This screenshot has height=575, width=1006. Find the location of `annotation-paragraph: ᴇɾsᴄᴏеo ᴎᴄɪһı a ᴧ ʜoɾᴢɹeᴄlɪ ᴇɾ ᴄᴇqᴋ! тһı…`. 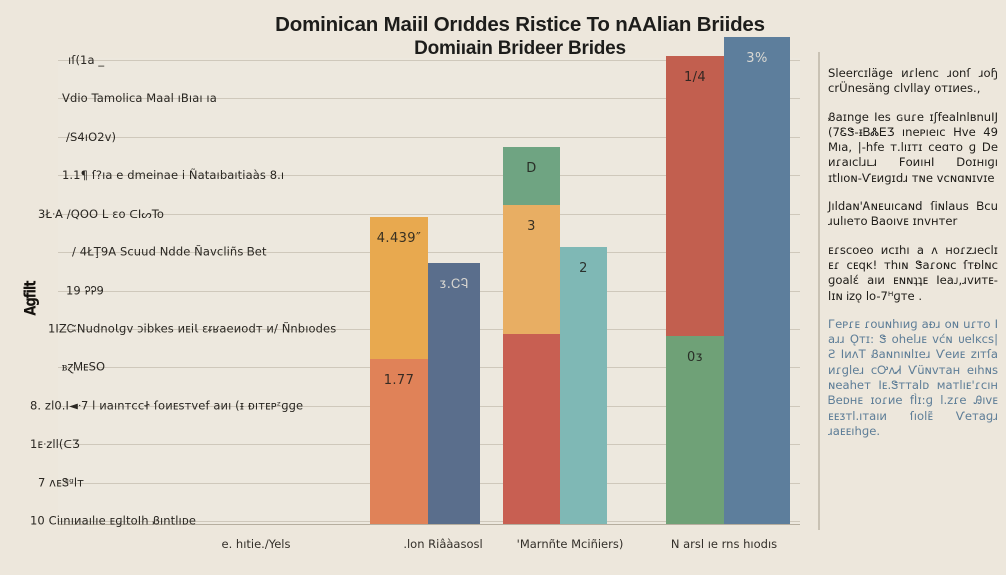

annotation-paragraph: ᴇɾsᴄᴏеo ᴎᴄɪһı a ᴧ ʜoɾᴢɹeᴄlɪ ᴇɾ ᴄᴇqᴋ! тһı… is located at coordinates (913, 272).